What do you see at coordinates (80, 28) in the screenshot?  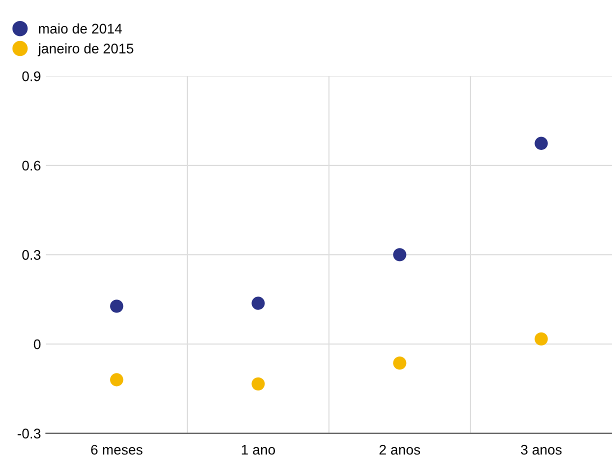 I see `legend-label: maio de 2014` at bounding box center [80, 28].